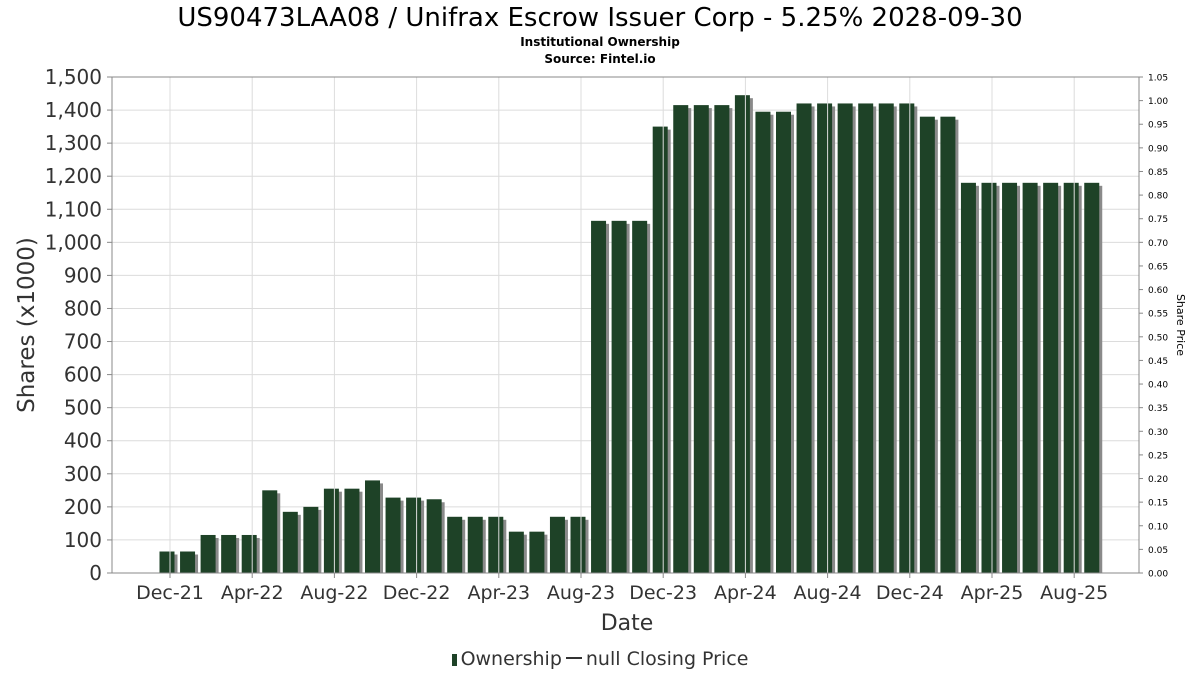  I want to click on y-tick-label: 1,500, so click(73, 77).